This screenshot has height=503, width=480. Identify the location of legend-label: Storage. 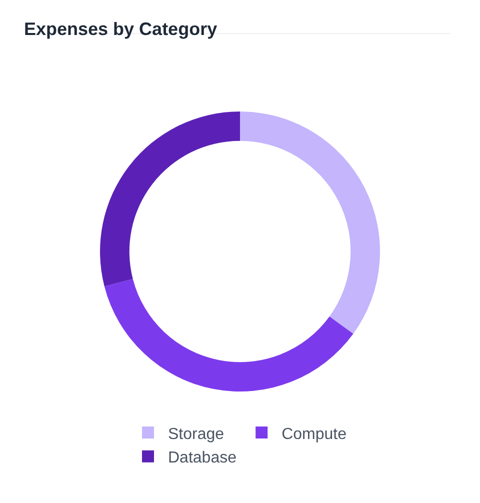
(196, 434).